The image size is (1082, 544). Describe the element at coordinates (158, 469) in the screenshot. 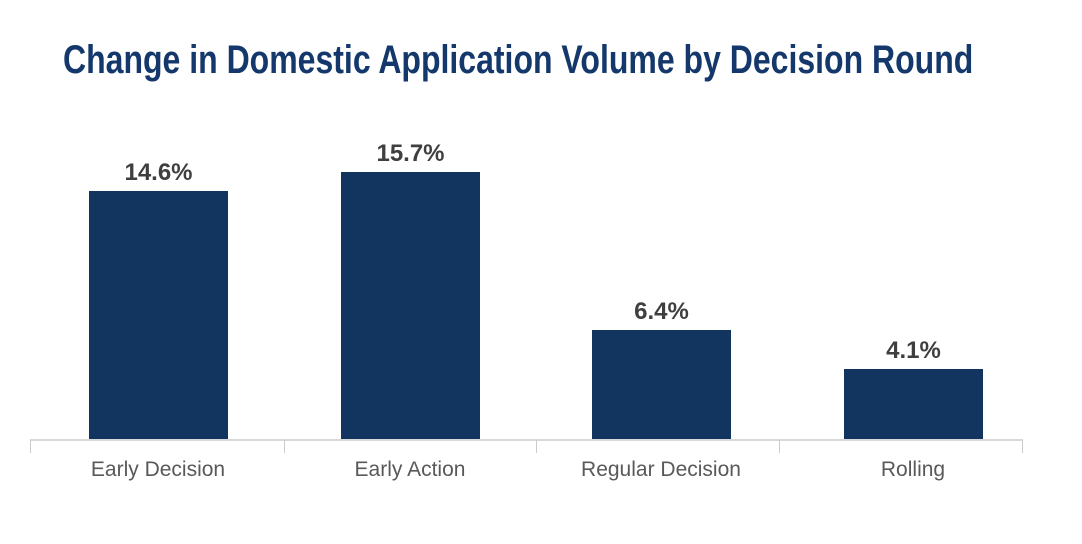

I see `x-axis-label-early-decision: Early Decision` at that location.